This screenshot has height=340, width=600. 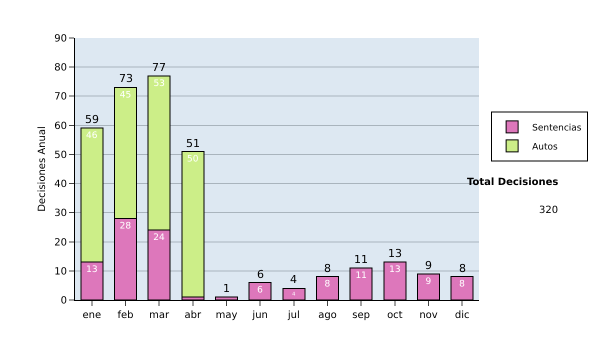 What do you see at coordinates (42, 169) in the screenshot?
I see `y-axis-title: Decisiones Anual` at bounding box center [42, 169].